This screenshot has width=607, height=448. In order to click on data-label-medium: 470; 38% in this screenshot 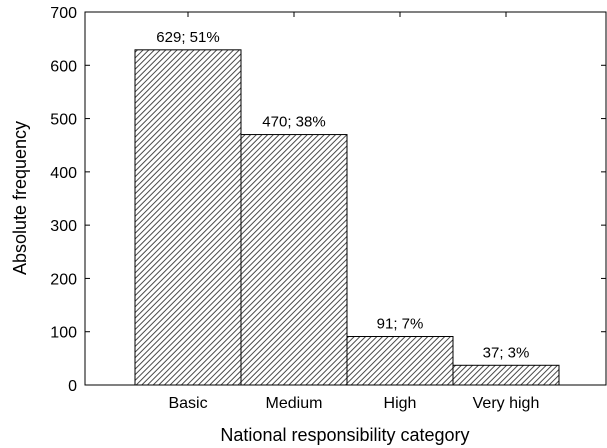, I will do `click(293, 122)`.